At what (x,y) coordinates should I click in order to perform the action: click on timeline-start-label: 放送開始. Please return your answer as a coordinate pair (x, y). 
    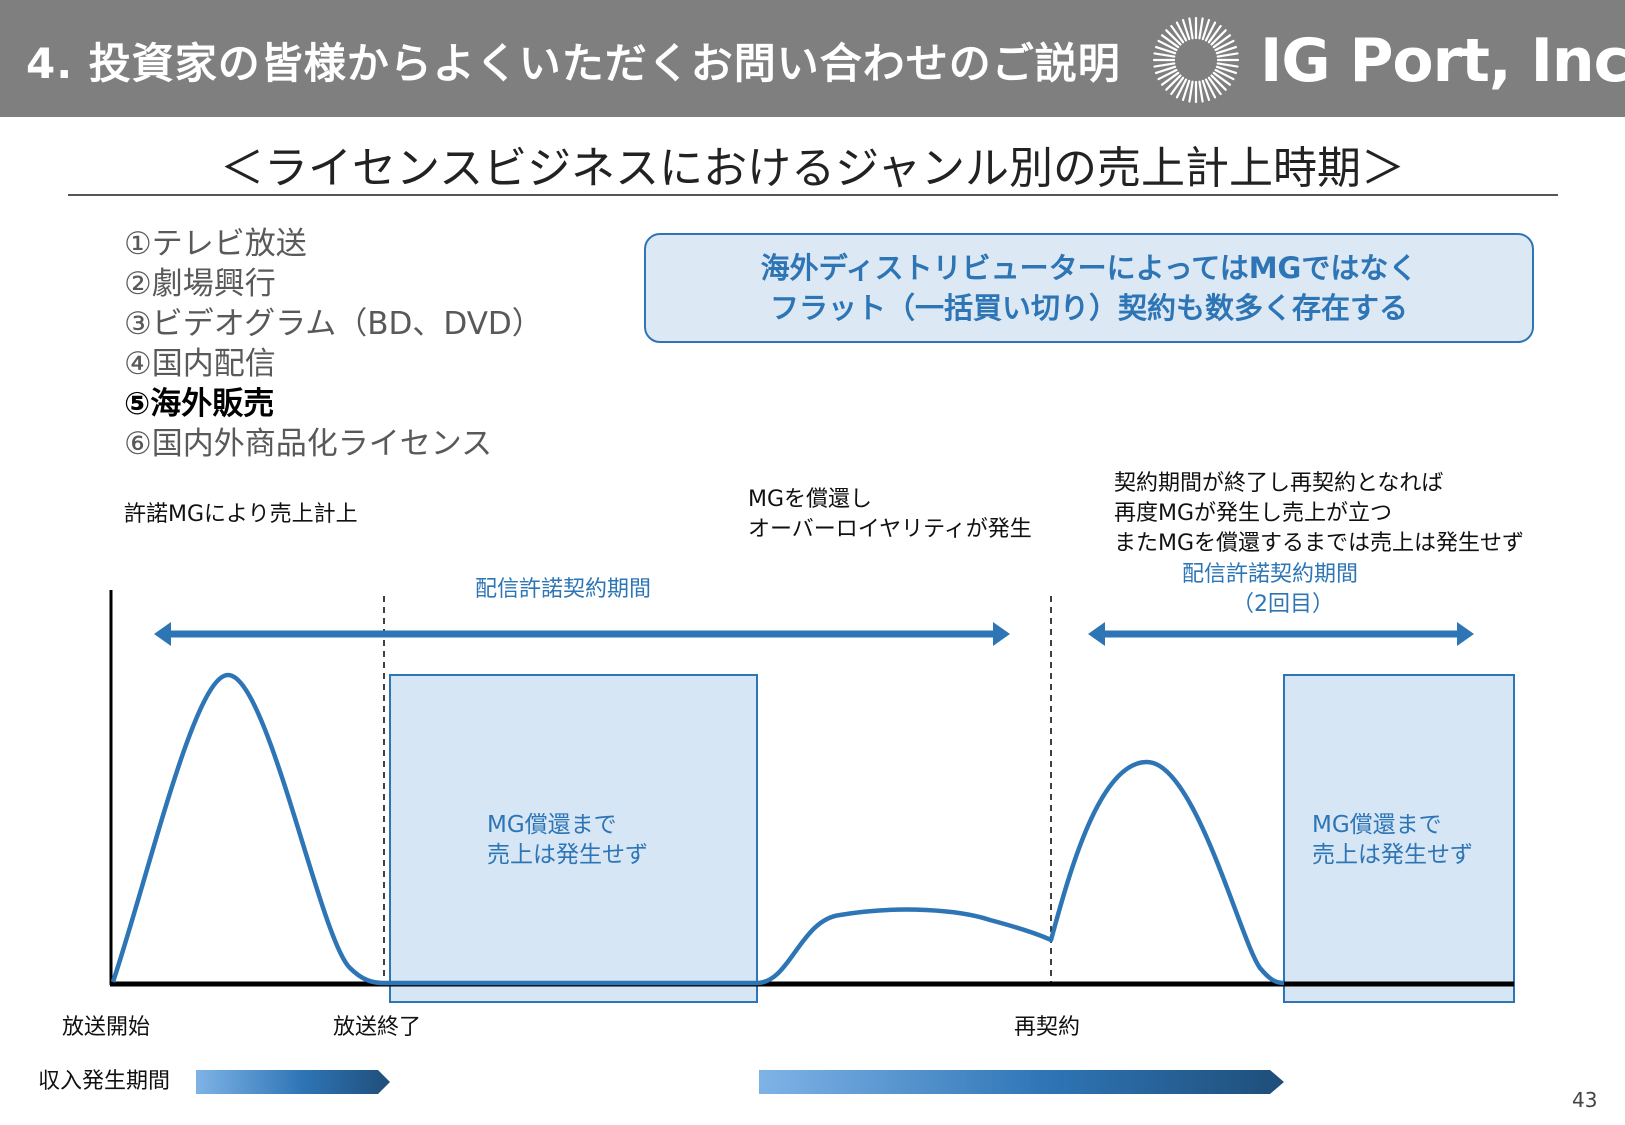
    Looking at the image, I should click on (106, 1027).